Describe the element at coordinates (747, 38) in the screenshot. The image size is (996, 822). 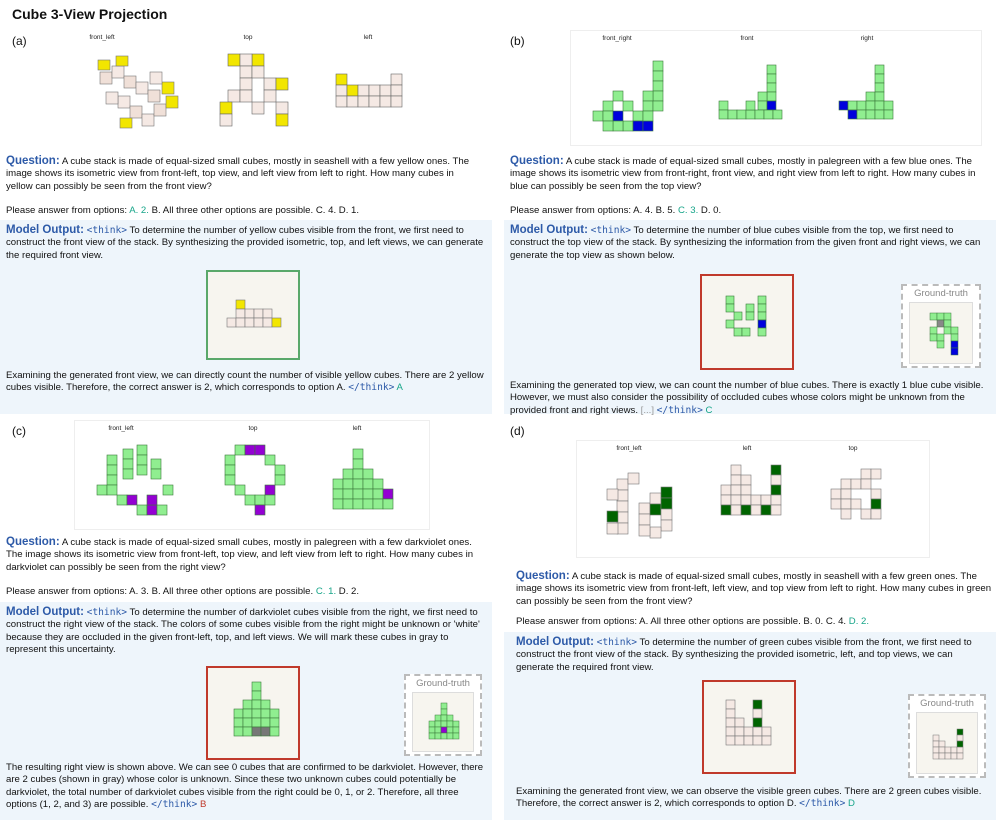
I see `view-caption: front` at that location.